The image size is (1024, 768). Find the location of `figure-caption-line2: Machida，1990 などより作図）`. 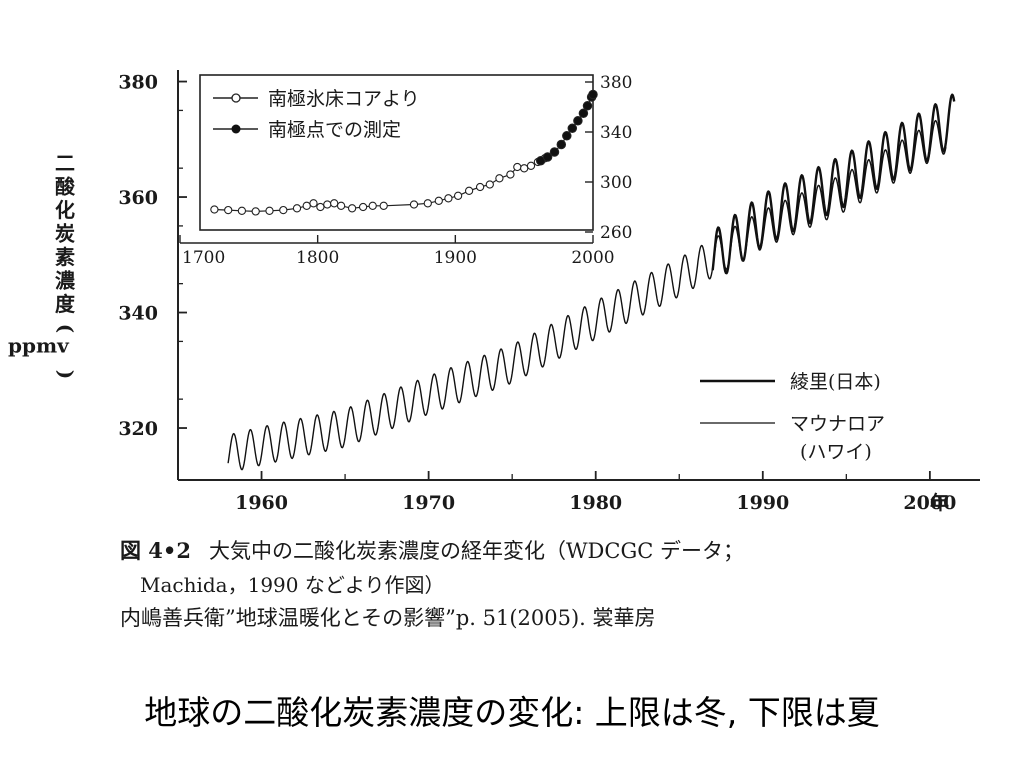

figure-caption-line2: Machida，1990 などより作図） is located at coordinates (292, 585).